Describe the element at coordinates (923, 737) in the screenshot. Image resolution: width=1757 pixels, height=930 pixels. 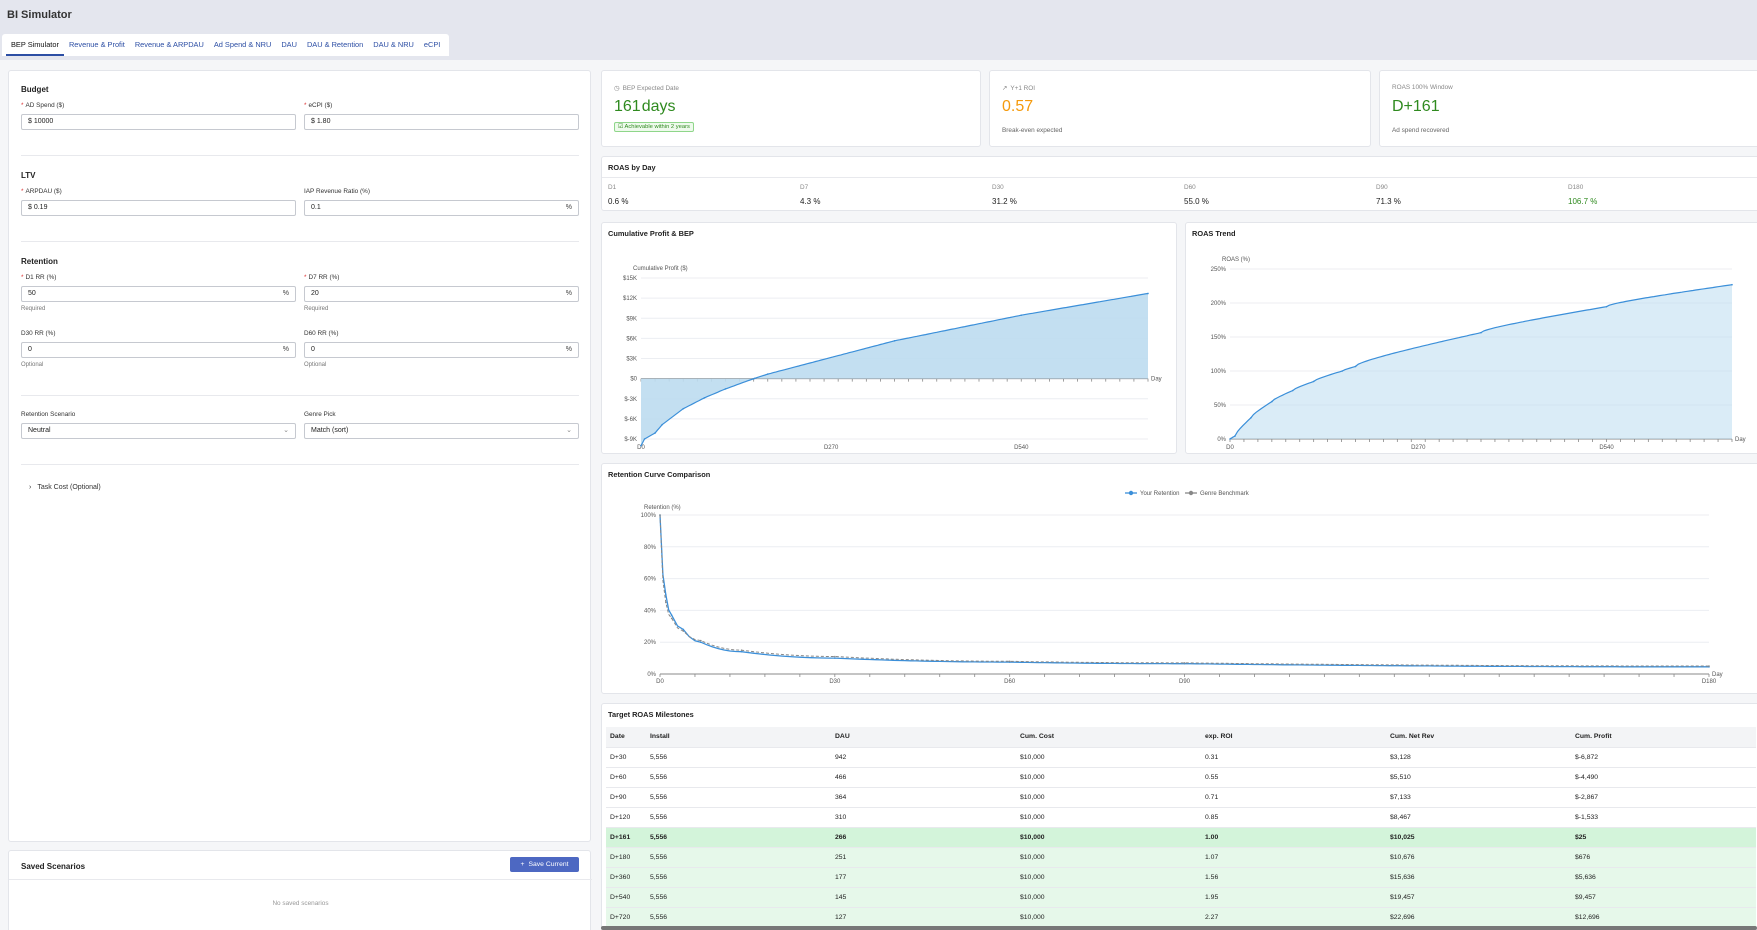
I see `column-header: DAU` at that location.